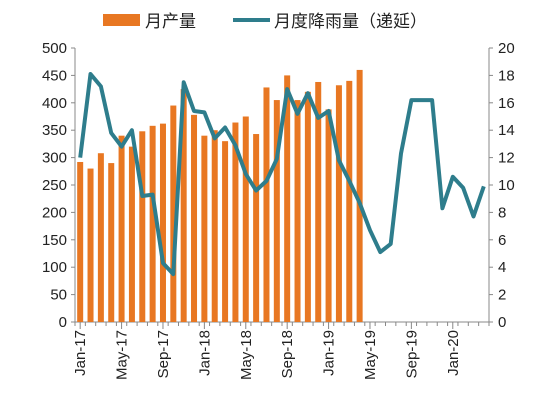 The image size is (545, 414). Describe the element at coordinates (506, 75) in the screenshot. I see `right-tick-label: 18` at that location.